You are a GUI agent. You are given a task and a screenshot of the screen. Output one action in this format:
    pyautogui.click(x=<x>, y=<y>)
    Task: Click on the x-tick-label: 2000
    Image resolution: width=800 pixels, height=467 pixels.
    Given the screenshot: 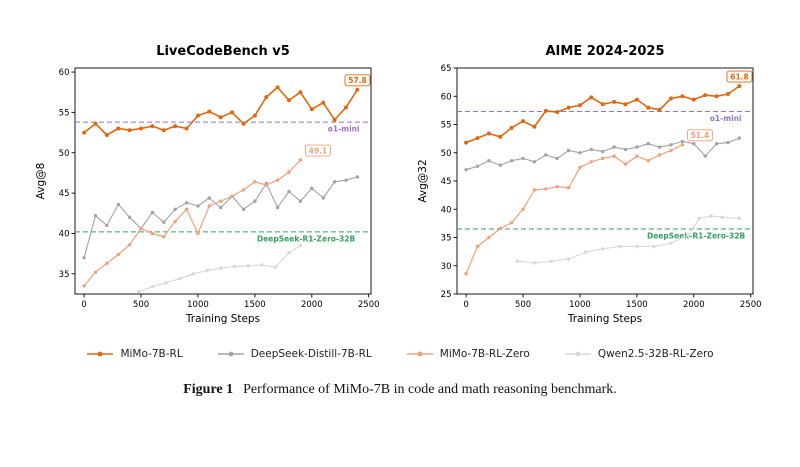 What is the action you would take?
    pyautogui.click(x=694, y=305)
    